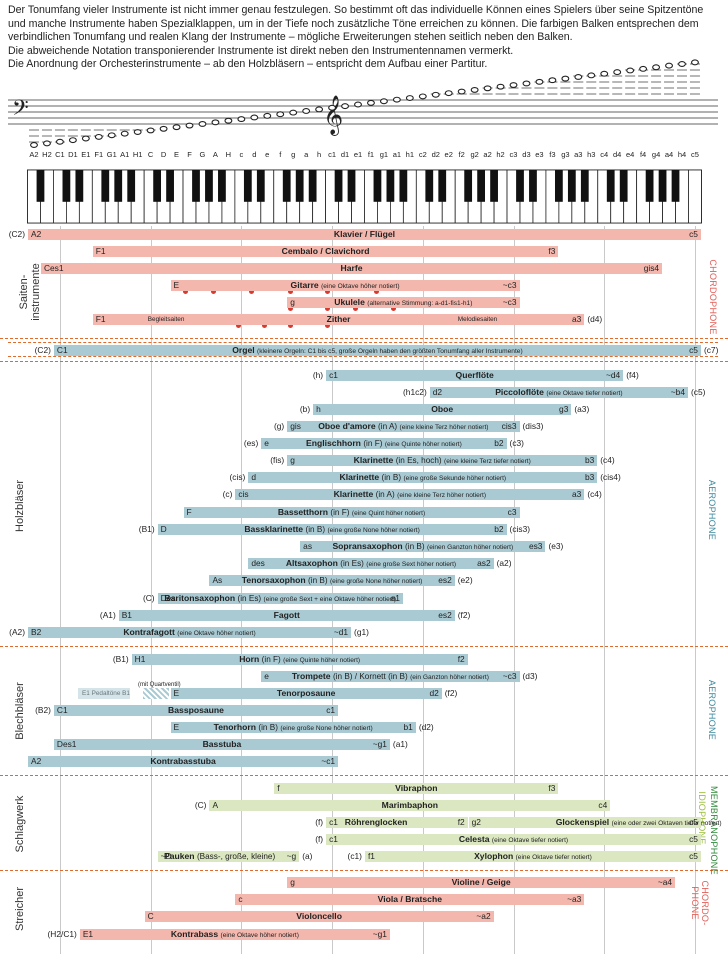 This screenshot has width=728, height=960. I want to click on instrument-name: Querflöte, so click(475, 375).